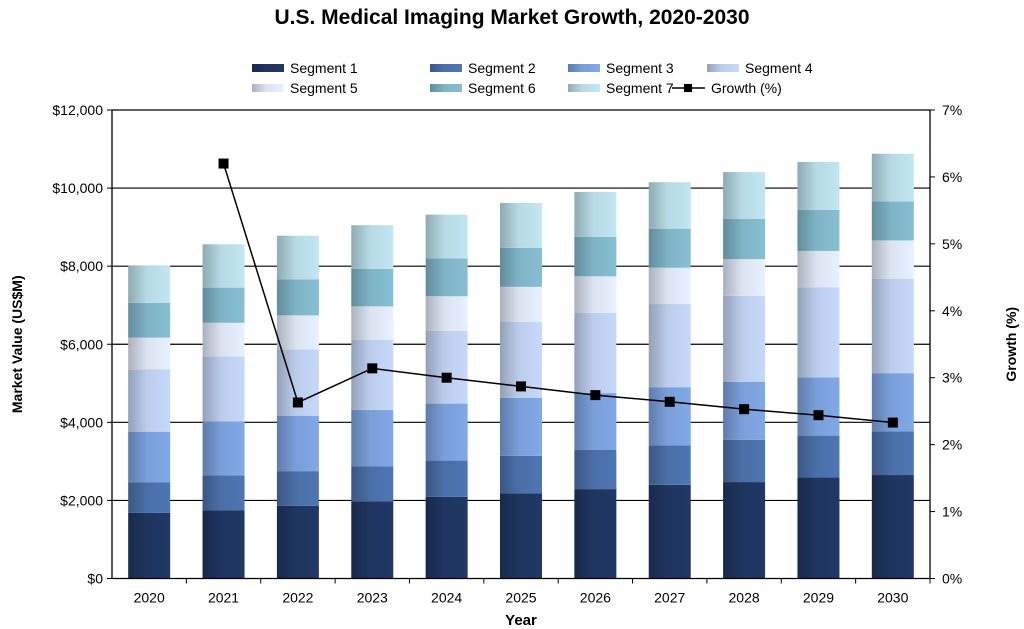  What do you see at coordinates (149, 320) in the screenshot?
I see `bar-segment-6-2020` at bounding box center [149, 320].